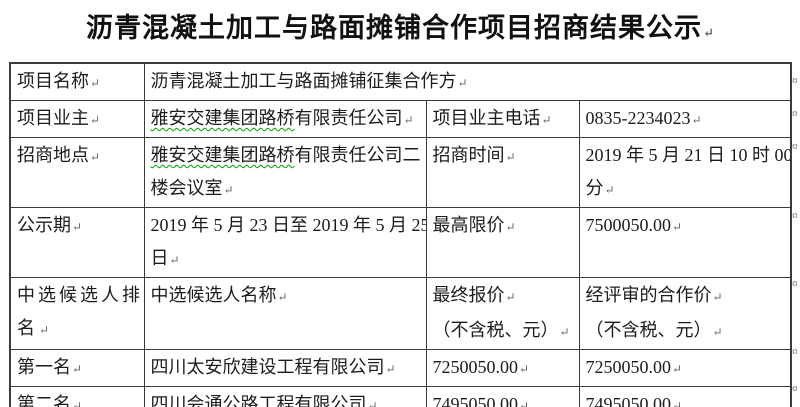 This screenshot has width=800, height=407. I want to click on cell-second-rank: 第二名↵, so click(77, 396).